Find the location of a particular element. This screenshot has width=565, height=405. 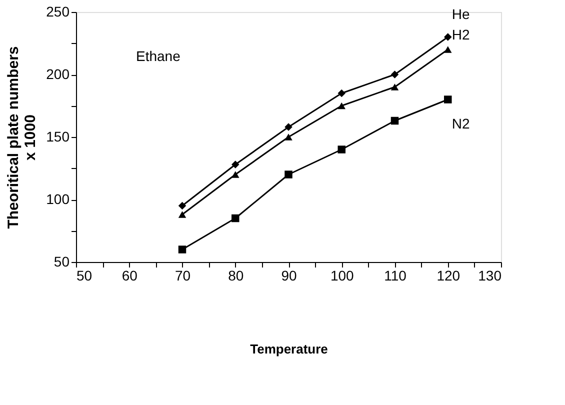

x-axis-title: Temperature is located at coordinates (289, 349).